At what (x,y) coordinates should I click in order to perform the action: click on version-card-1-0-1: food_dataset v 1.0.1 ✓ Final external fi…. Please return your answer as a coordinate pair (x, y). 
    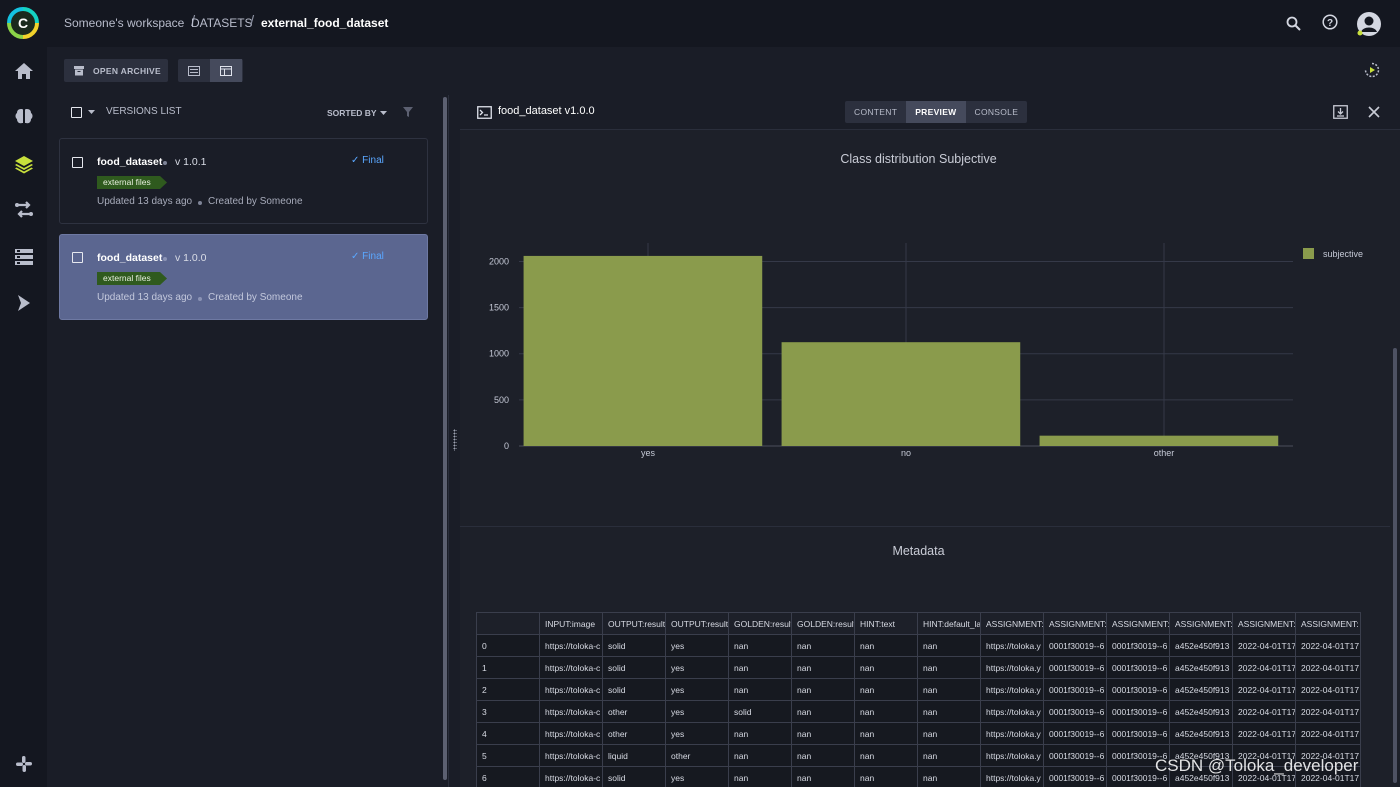
    Looking at the image, I should click on (243, 181).